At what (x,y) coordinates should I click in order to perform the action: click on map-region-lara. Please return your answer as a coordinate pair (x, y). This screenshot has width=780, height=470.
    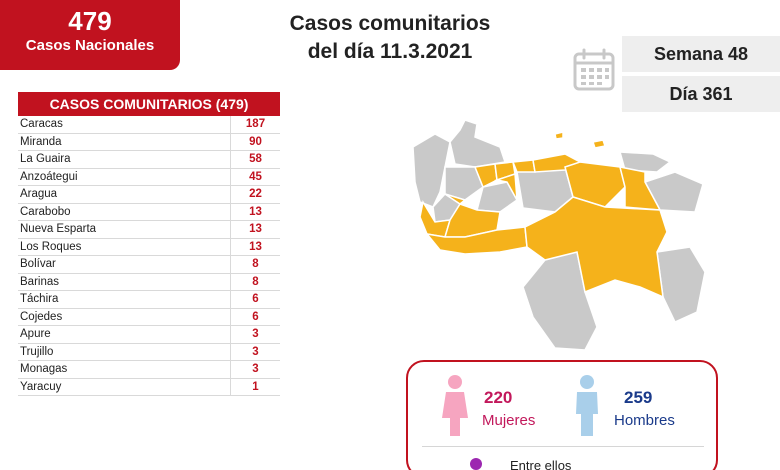
    Looking at the image, I should click on (464, 183).